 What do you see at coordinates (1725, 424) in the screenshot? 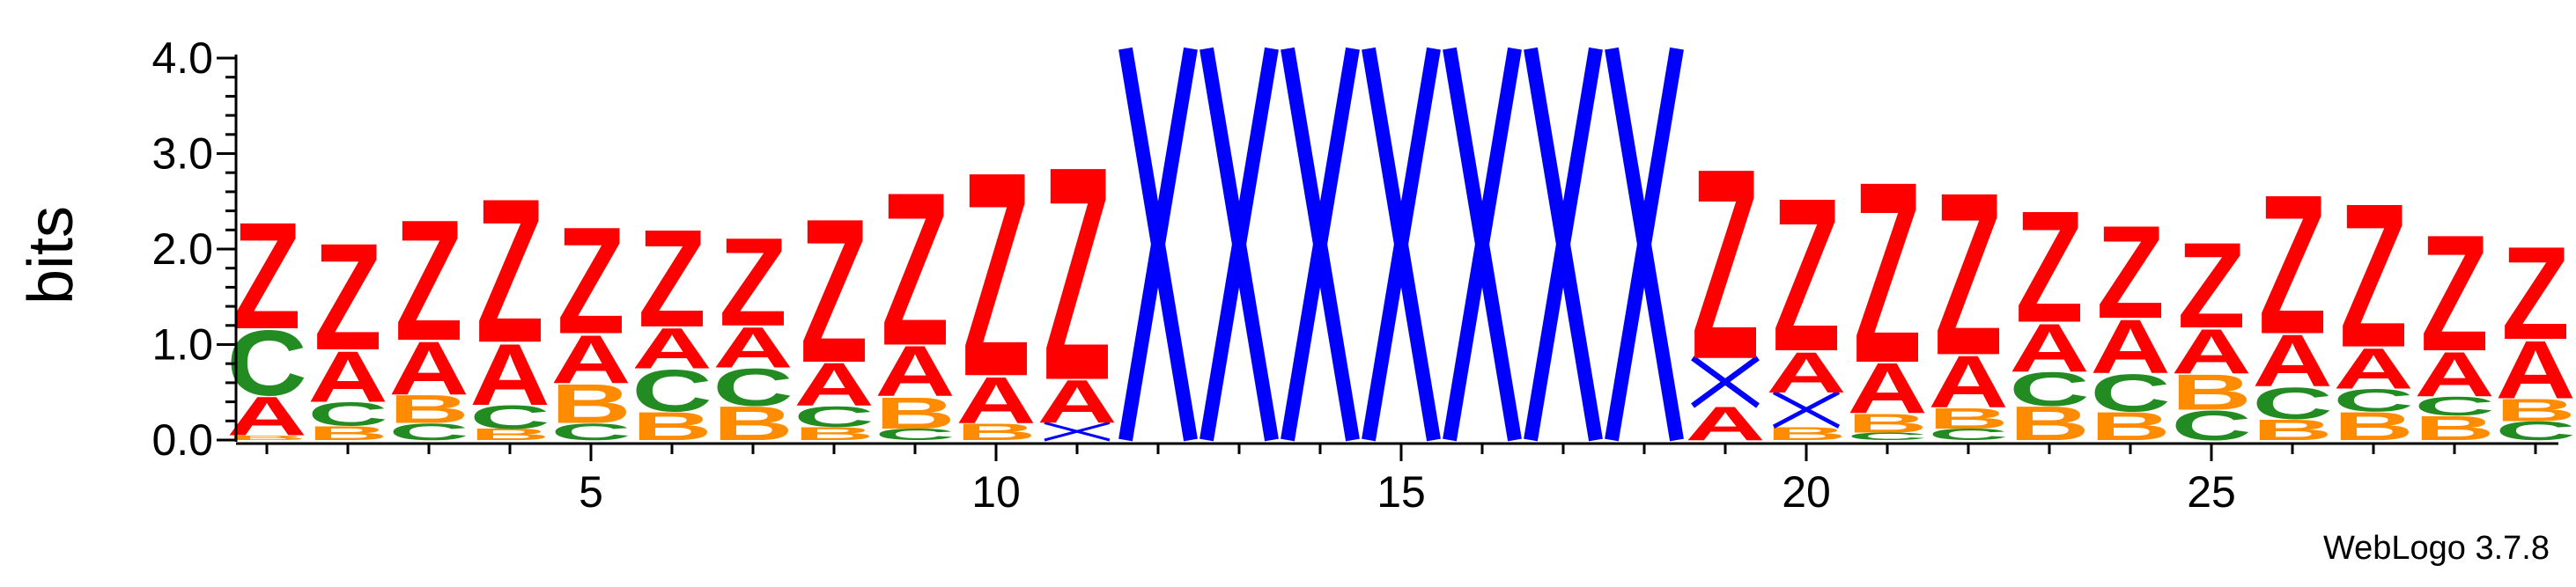
I see `letter-A-pos-19: A` at bounding box center [1725, 424].